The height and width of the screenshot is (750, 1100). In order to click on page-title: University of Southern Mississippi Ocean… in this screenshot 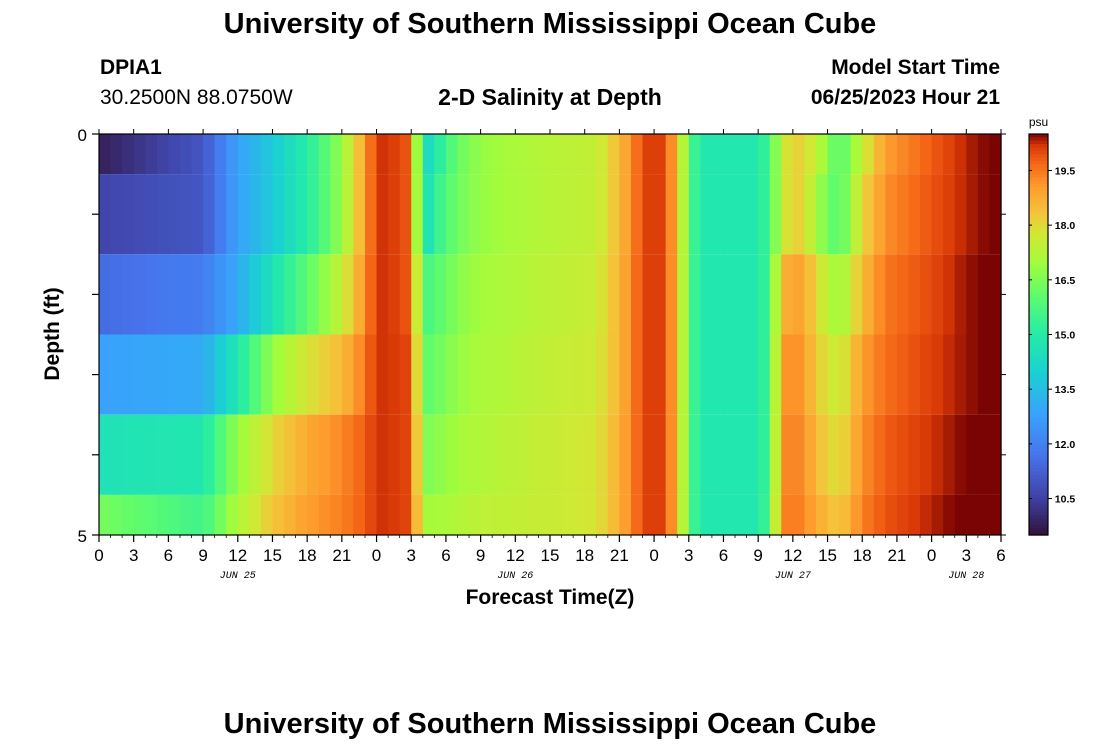, I will do `click(550, 24)`.